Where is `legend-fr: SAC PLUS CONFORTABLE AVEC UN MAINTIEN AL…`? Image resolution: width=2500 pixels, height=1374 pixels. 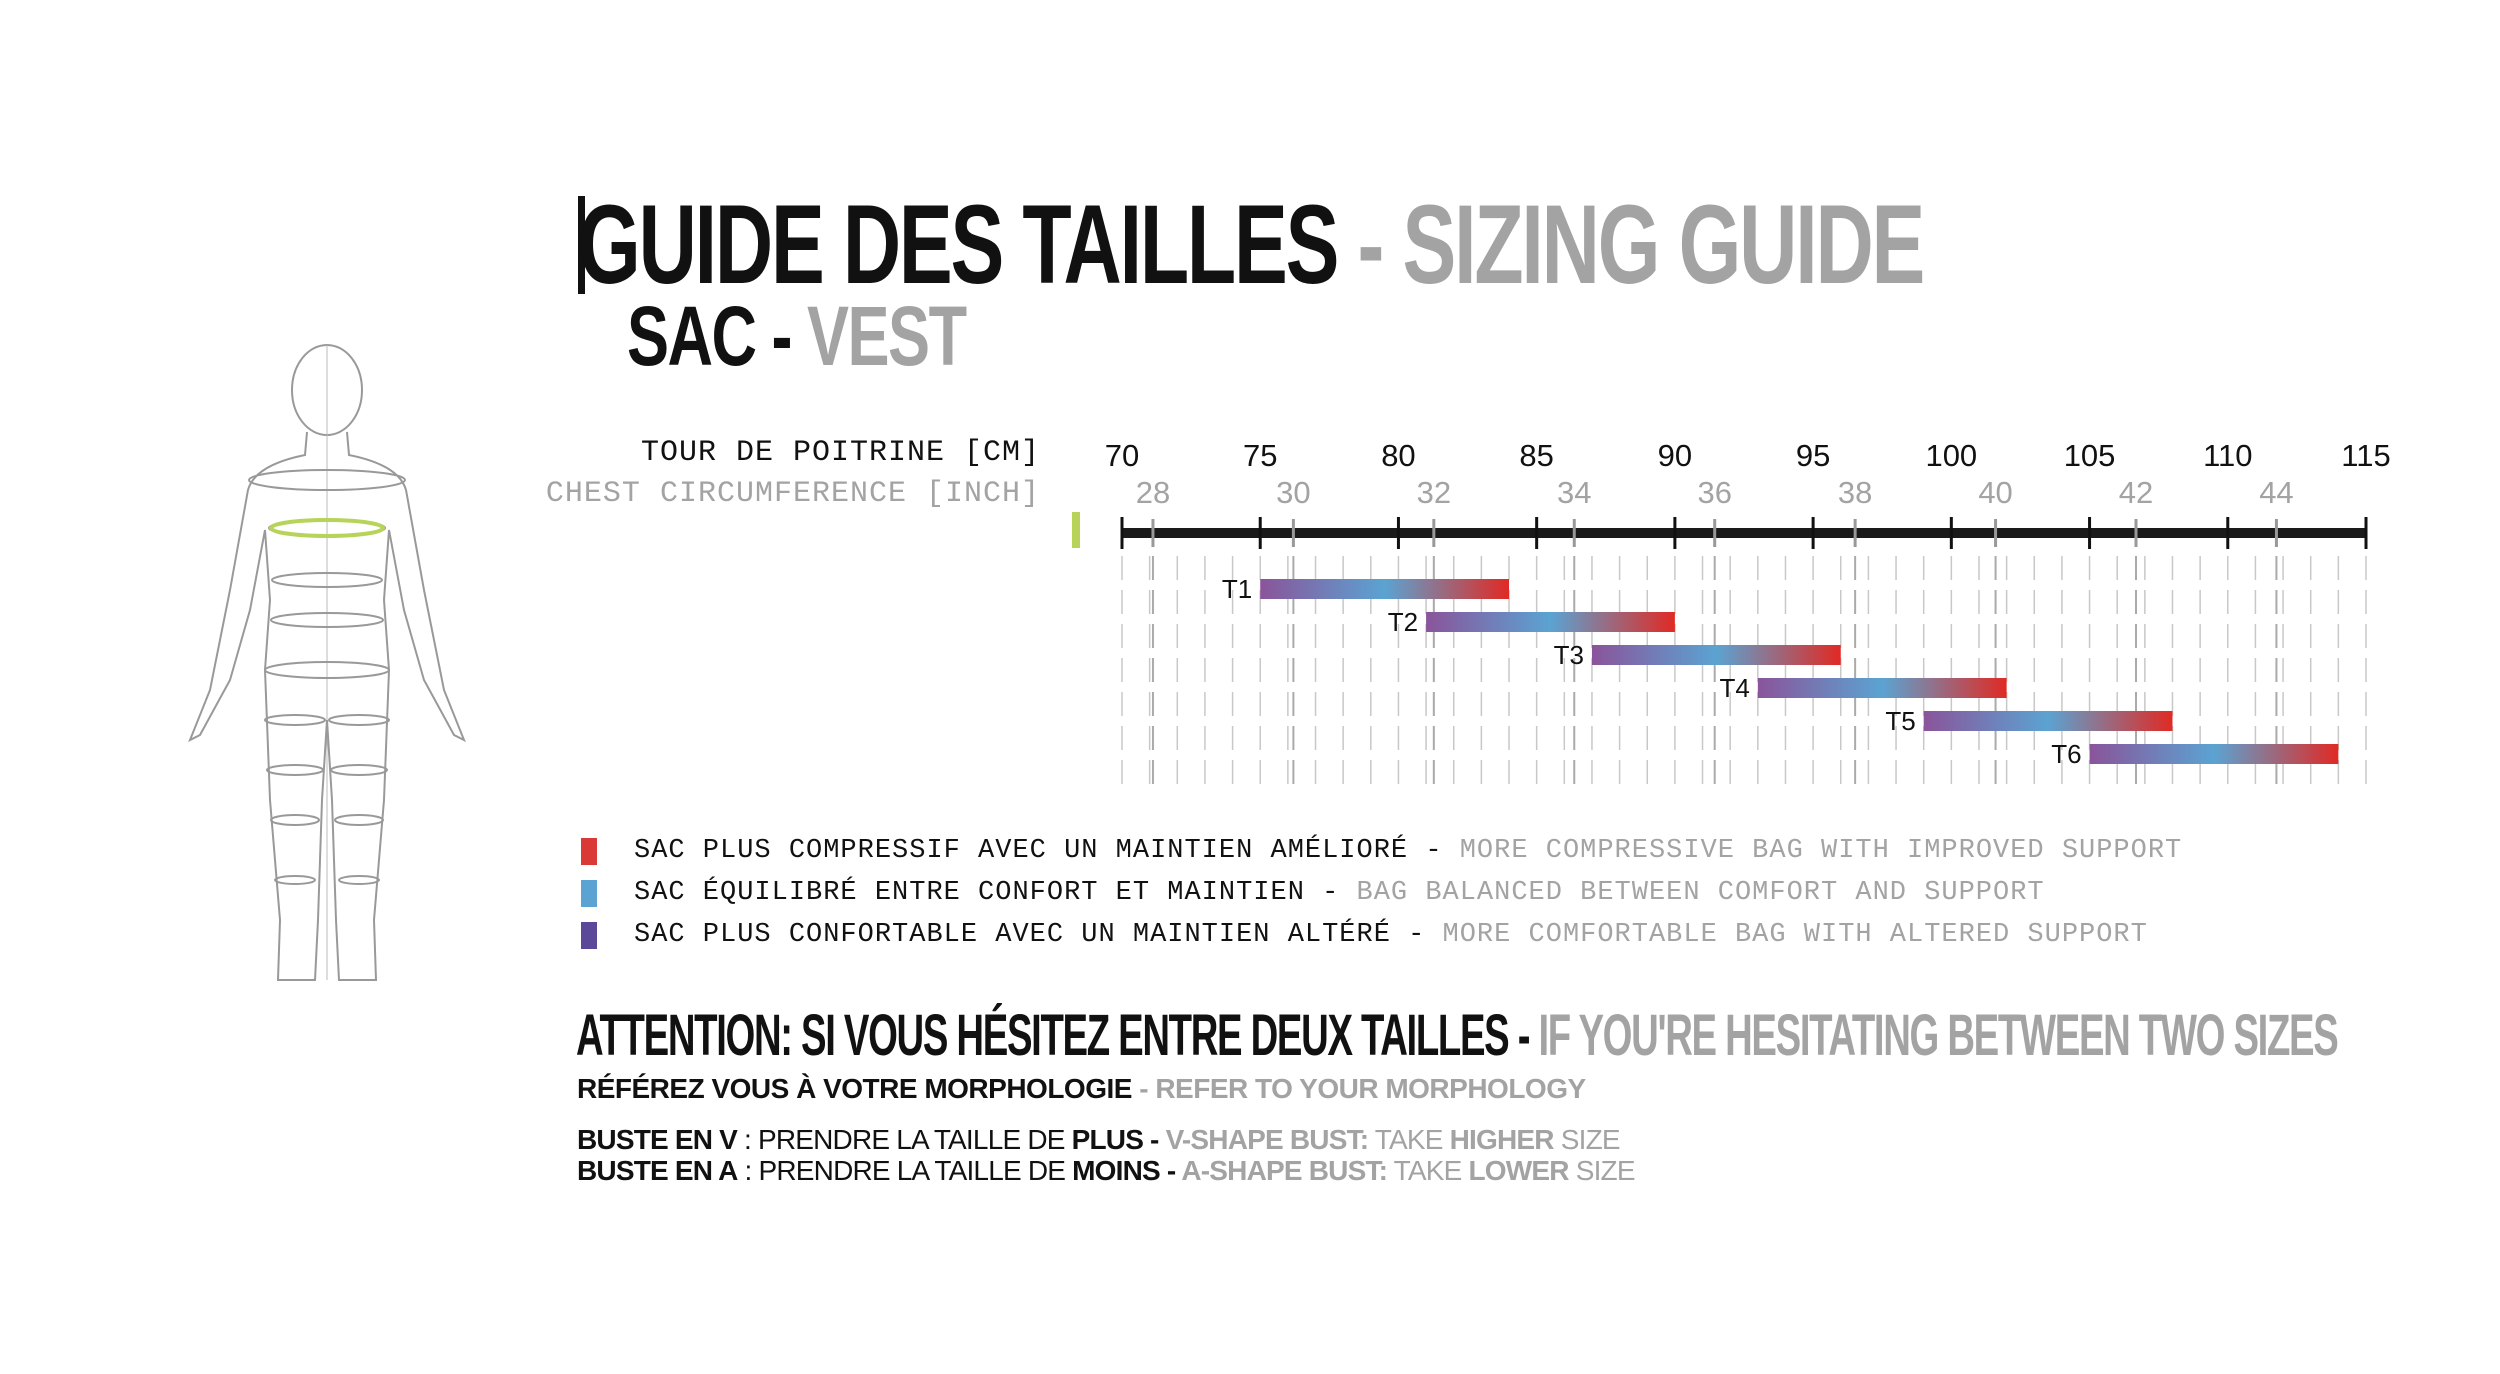
legend-fr: SAC PLUS CONFORTABLE AVEC UN MAINTIEN AL… is located at coordinates (1012, 935).